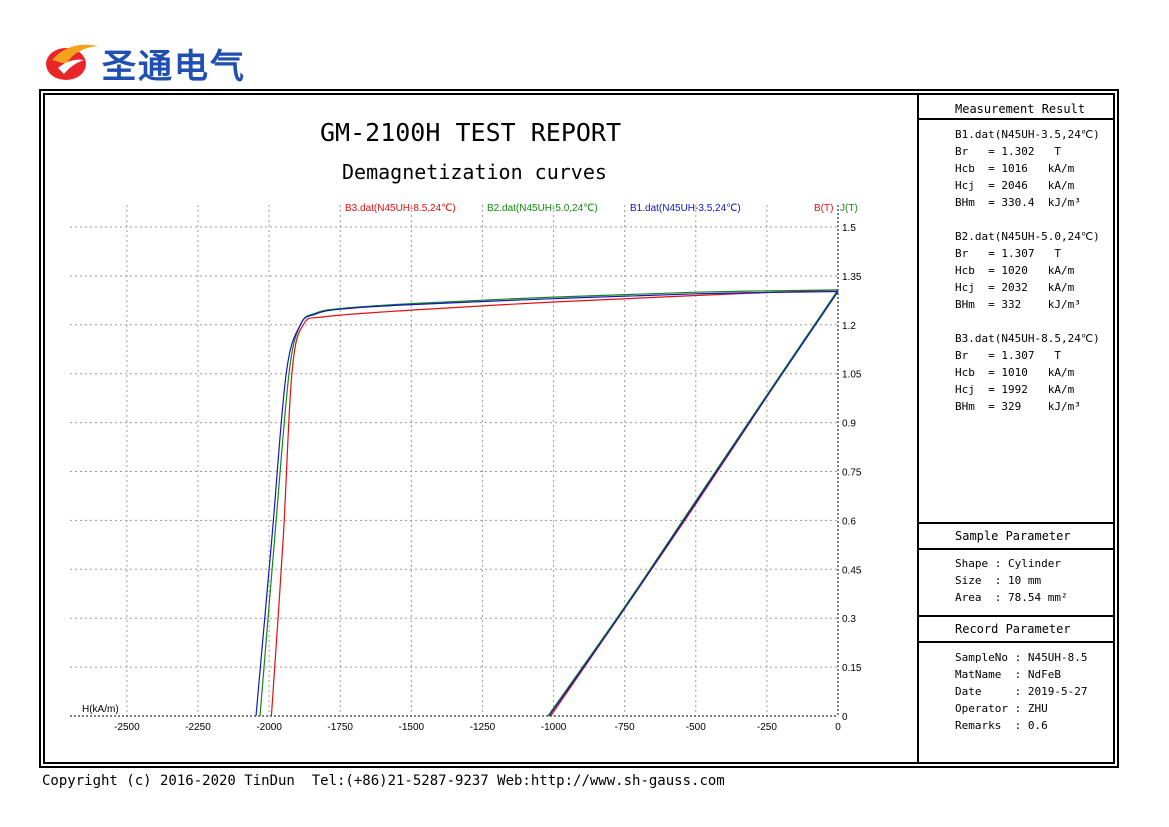  I want to click on measurement-line: Hcb = 1016 kA/m, so click(1015, 168).